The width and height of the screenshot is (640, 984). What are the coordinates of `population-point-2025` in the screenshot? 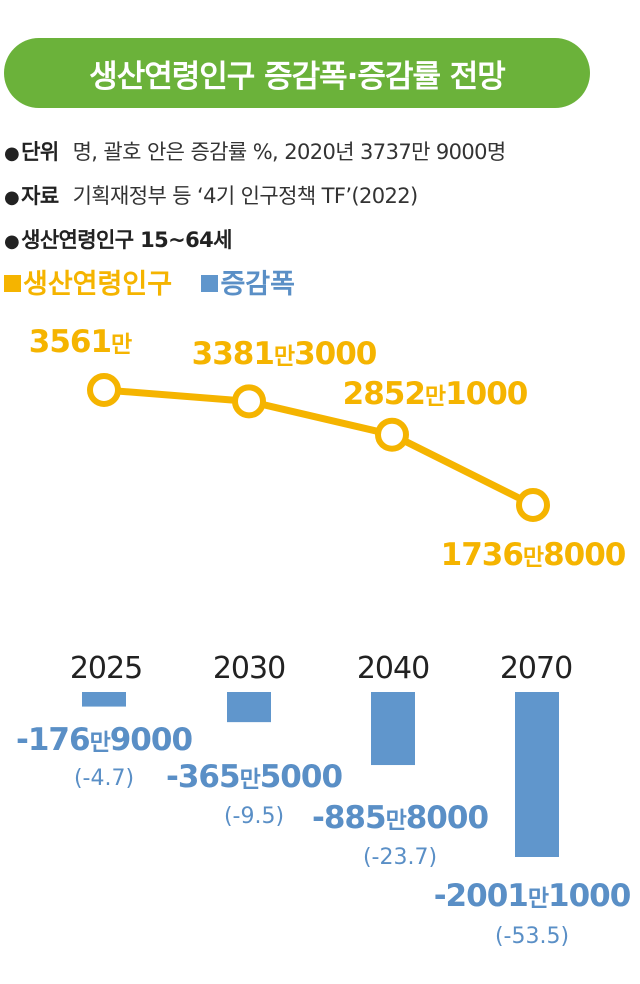 It's located at (104, 390).